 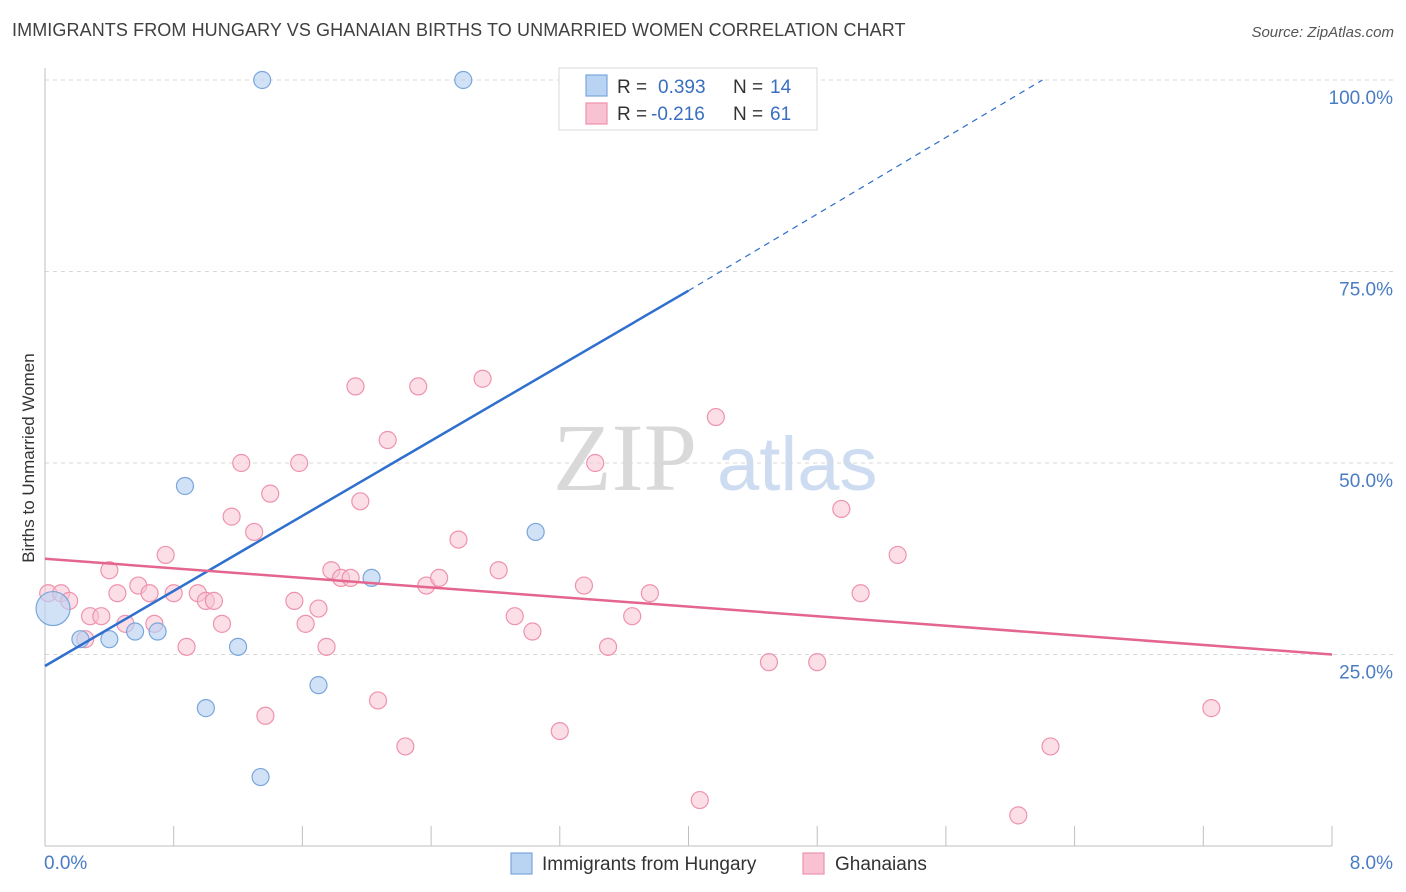 What do you see at coordinates (625, 457) in the screenshot?
I see `watermark-zip: ZIP` at bounding box center [625, 457].